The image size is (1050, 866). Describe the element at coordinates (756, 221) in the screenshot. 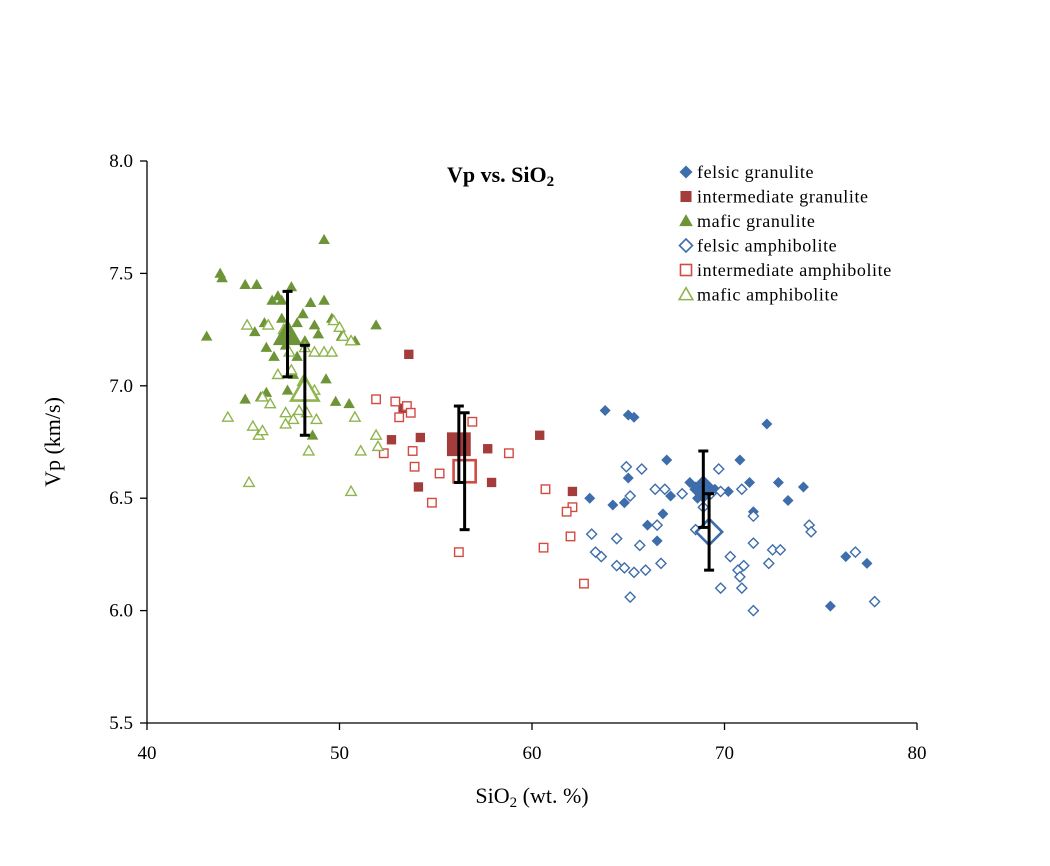

I see `legend-mafic-granulite-label: mafic granulite` at that location.